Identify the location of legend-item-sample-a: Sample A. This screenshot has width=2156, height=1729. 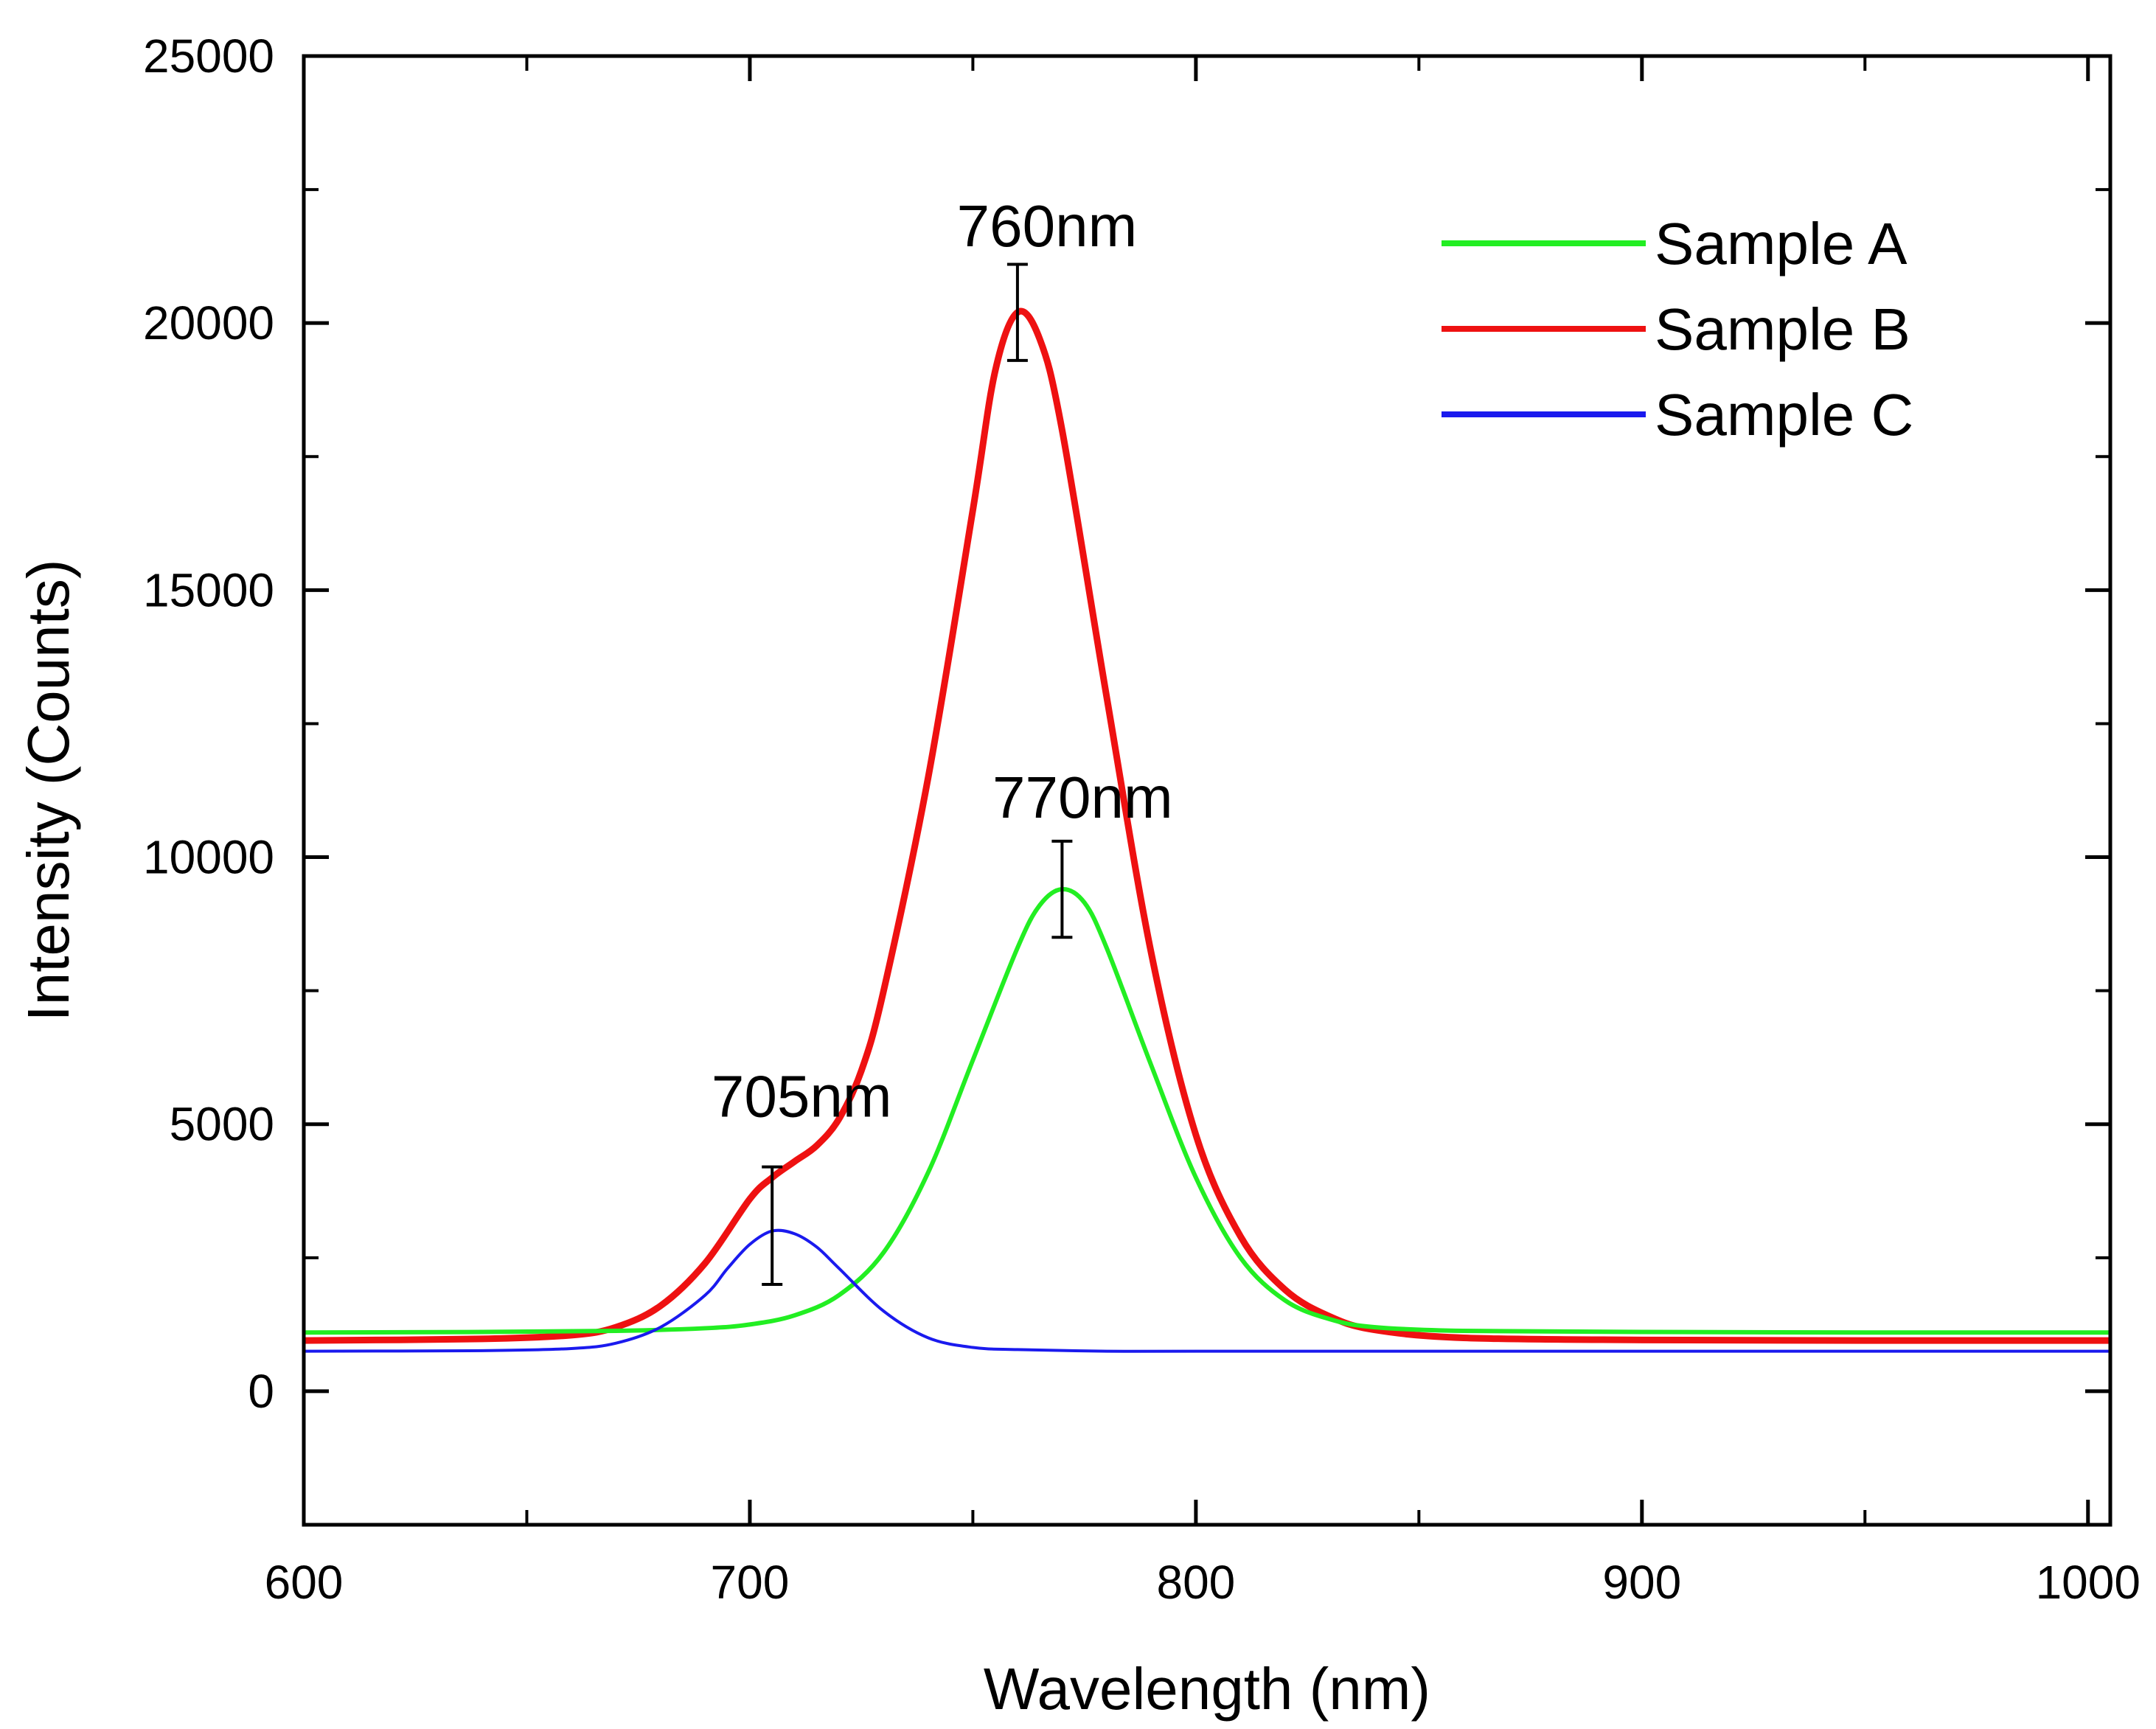
(1675, 243).